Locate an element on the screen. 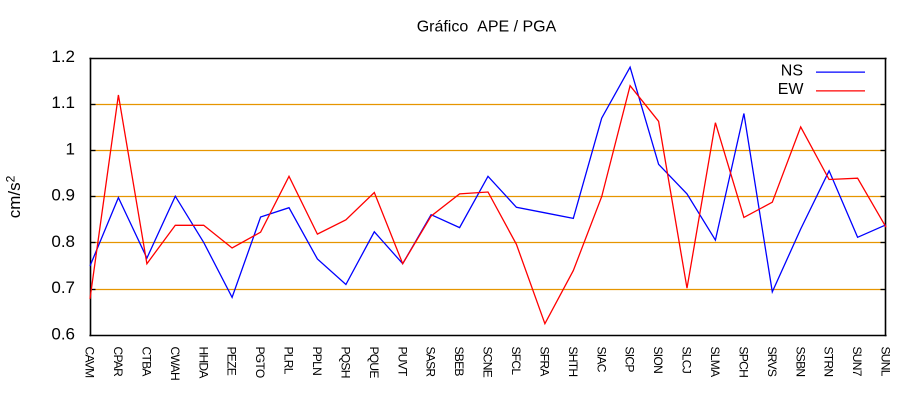 This screenshot has width=920, height=405. svg-text: CAVM is located at coordinates (90, 363).